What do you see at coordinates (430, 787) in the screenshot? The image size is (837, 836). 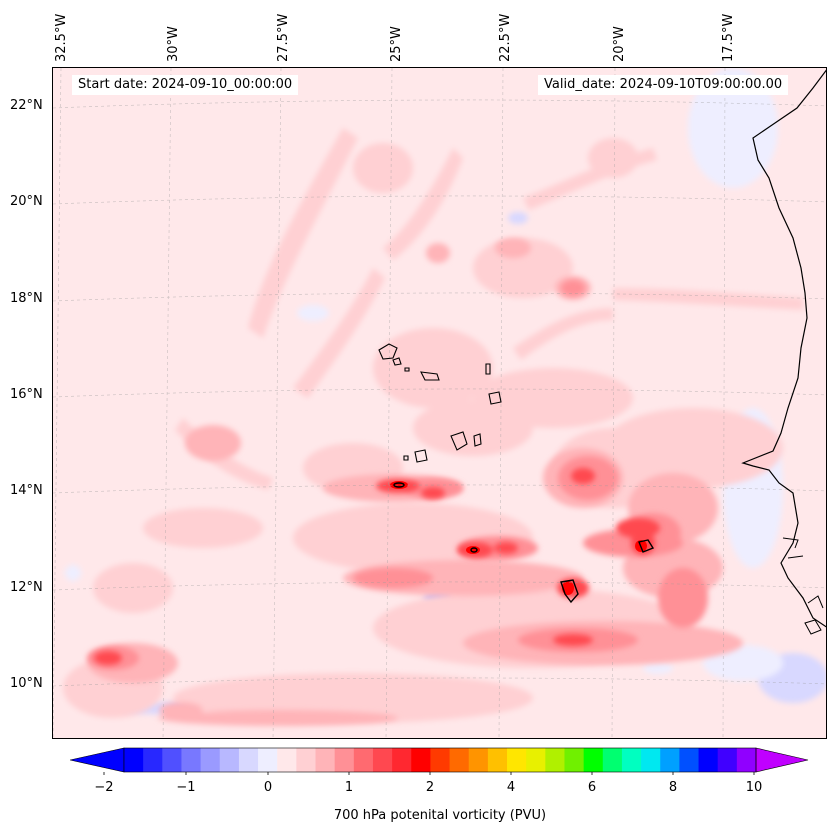 I see `colorbar-tick-label: 2` at bounding box center [430, 787].